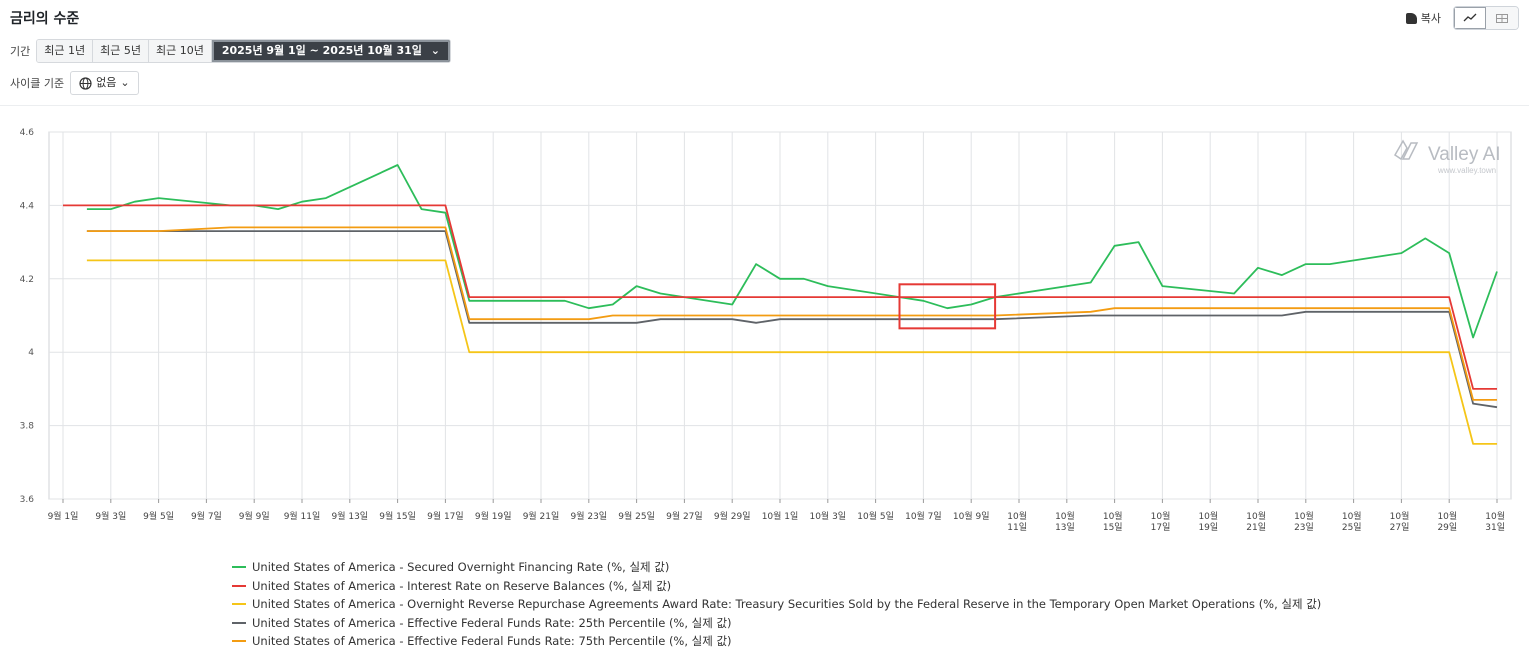  Describe the element at coordinates (63, 516) in the screenshot. I see `x-tick-label: 9월 1일` at that location.